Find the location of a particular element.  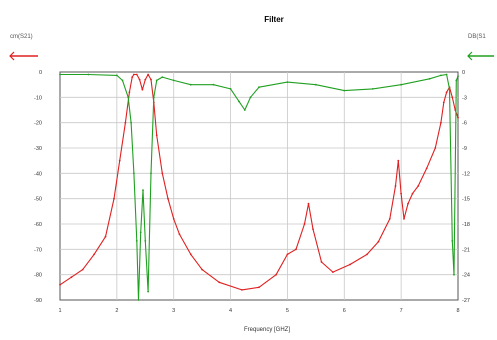

y-right-tick-label: -3 is located at coordinates (464, 98).